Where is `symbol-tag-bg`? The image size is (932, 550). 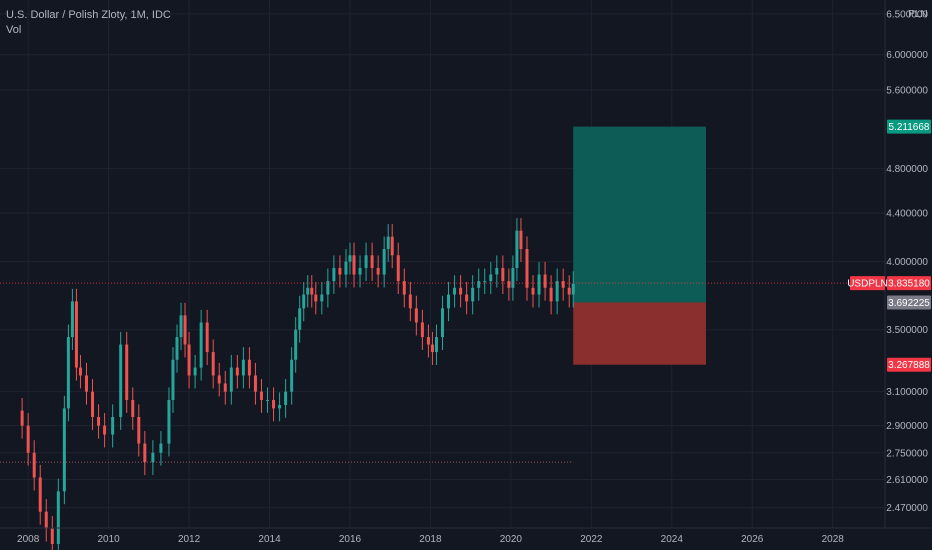 symbol-tag-bg is located at coordinates (867, 283).